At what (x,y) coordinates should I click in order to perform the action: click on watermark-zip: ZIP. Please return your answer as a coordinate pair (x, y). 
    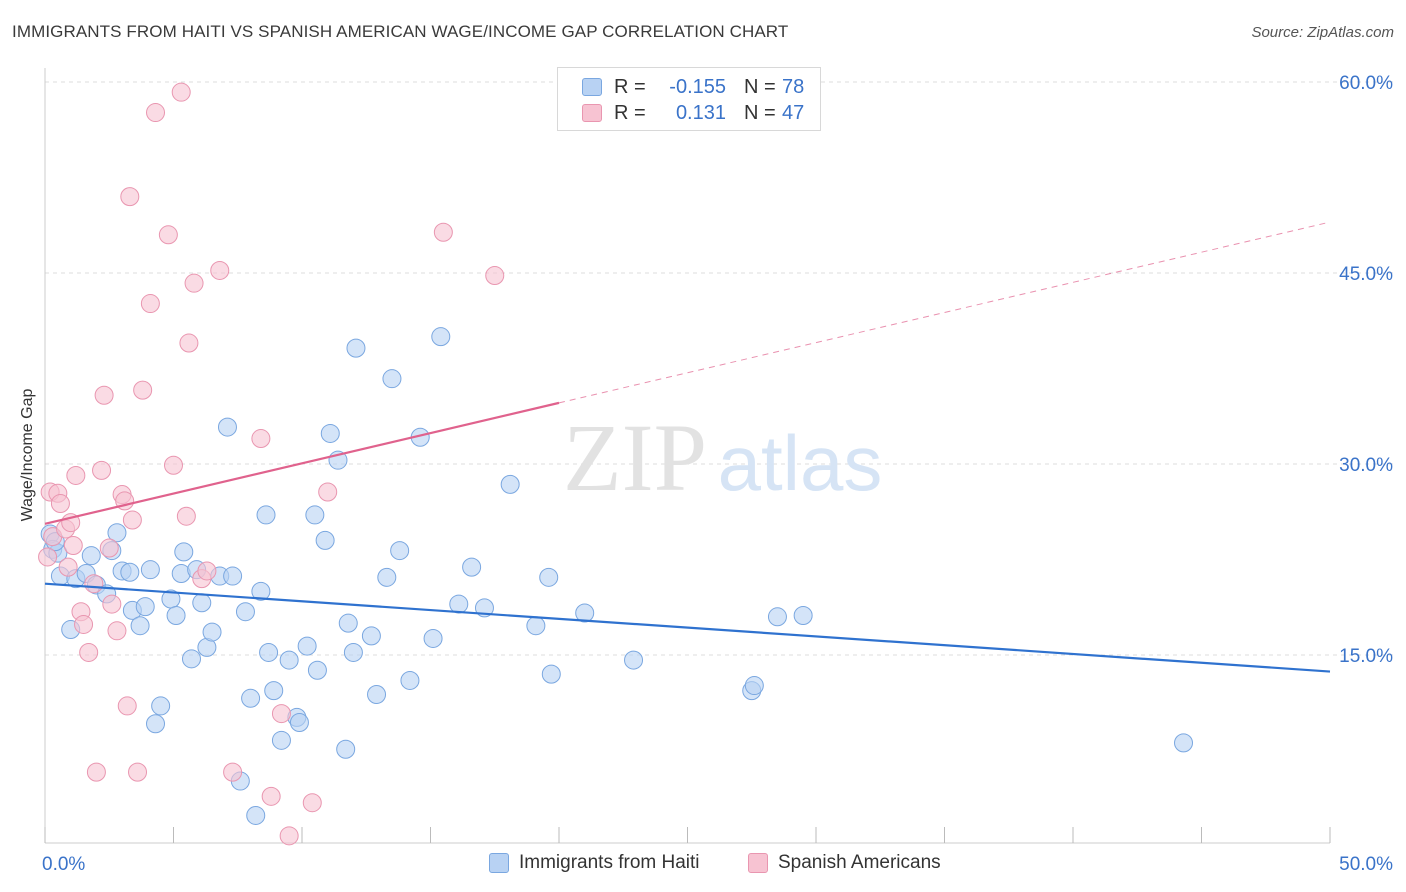
    Looking at the image, I should click on (635, 457).